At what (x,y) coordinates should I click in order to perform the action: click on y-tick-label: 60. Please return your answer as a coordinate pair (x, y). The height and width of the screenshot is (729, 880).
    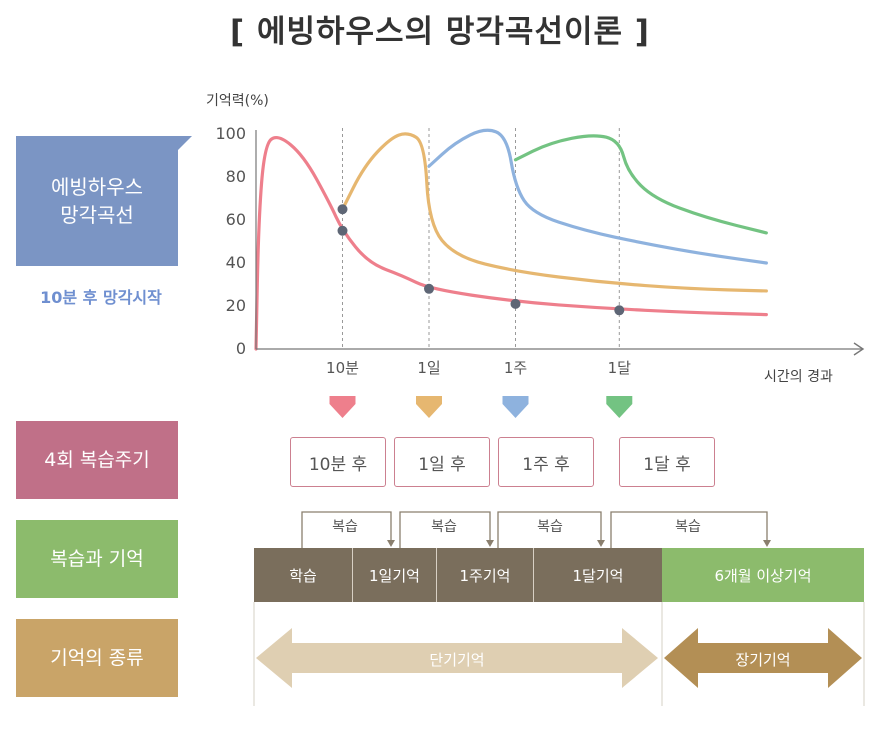
    Looking at the image, I should click on (235, 219).